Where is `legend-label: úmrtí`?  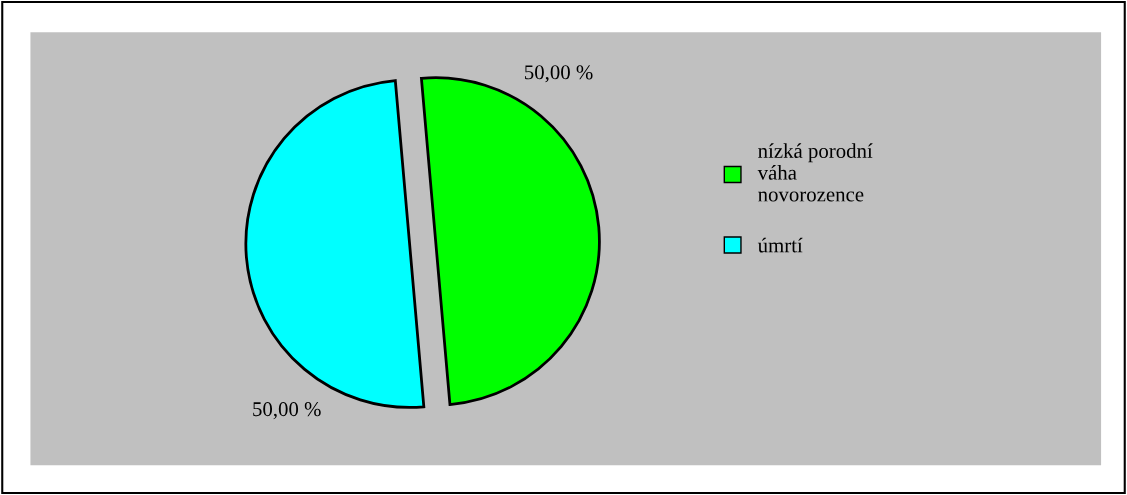 legend-label: úmrtí is located at coordinates (780, 245).